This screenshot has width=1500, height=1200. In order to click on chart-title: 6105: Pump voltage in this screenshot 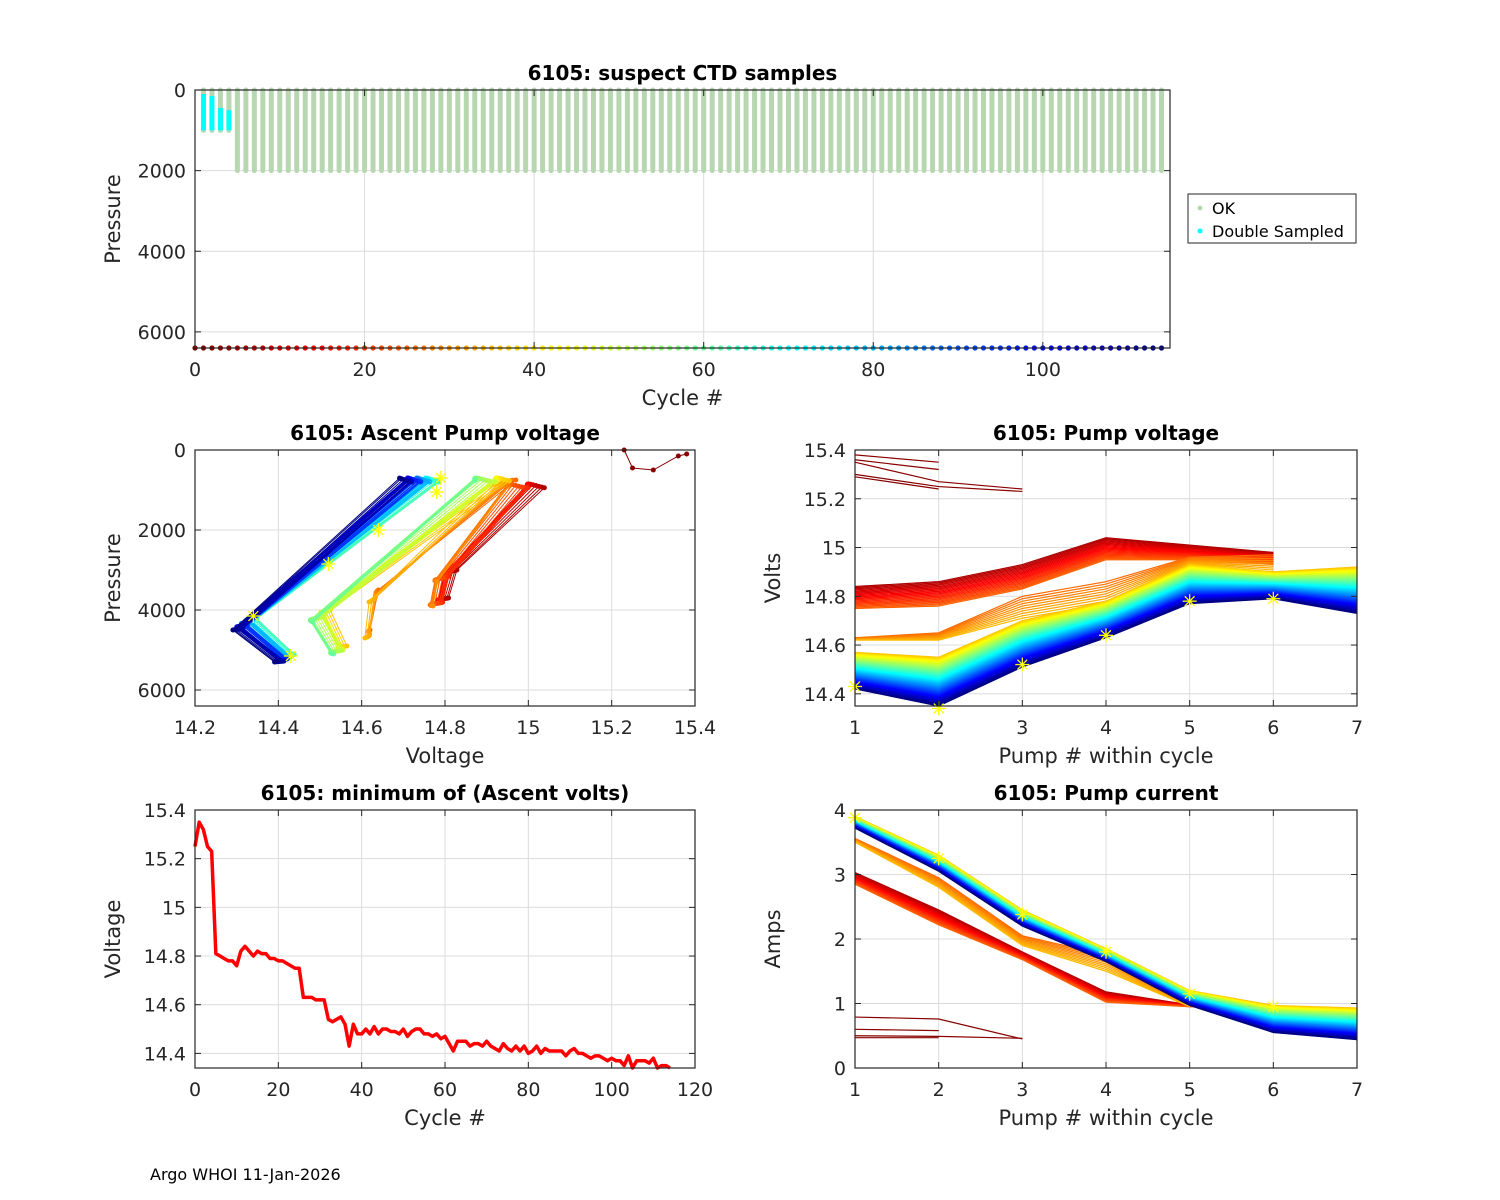, I will do `click(1106, 433)`.